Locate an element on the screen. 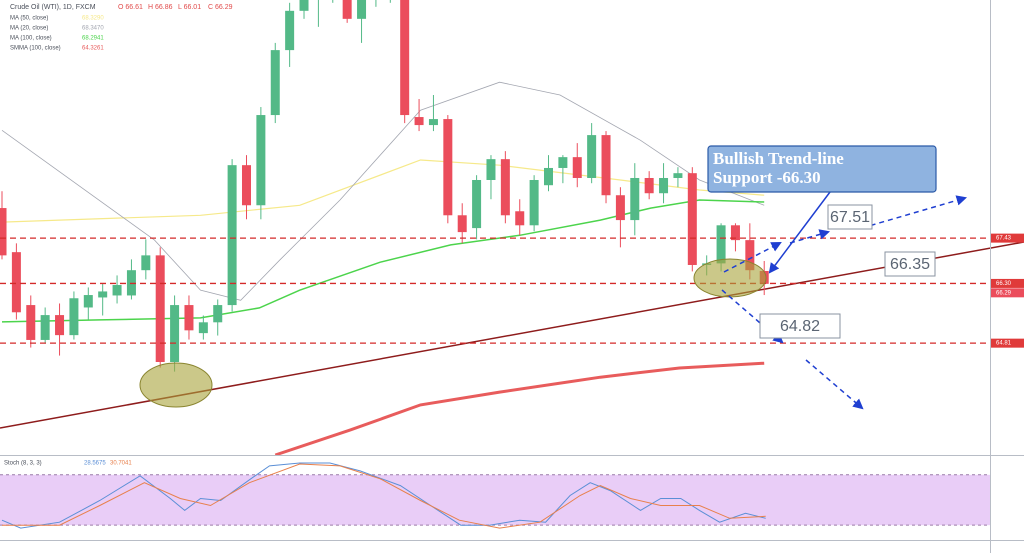 Image resolution: width=1024 pixels, height=553 pixels. ohlc: O 66.61 is located at coordinates (130, 7).